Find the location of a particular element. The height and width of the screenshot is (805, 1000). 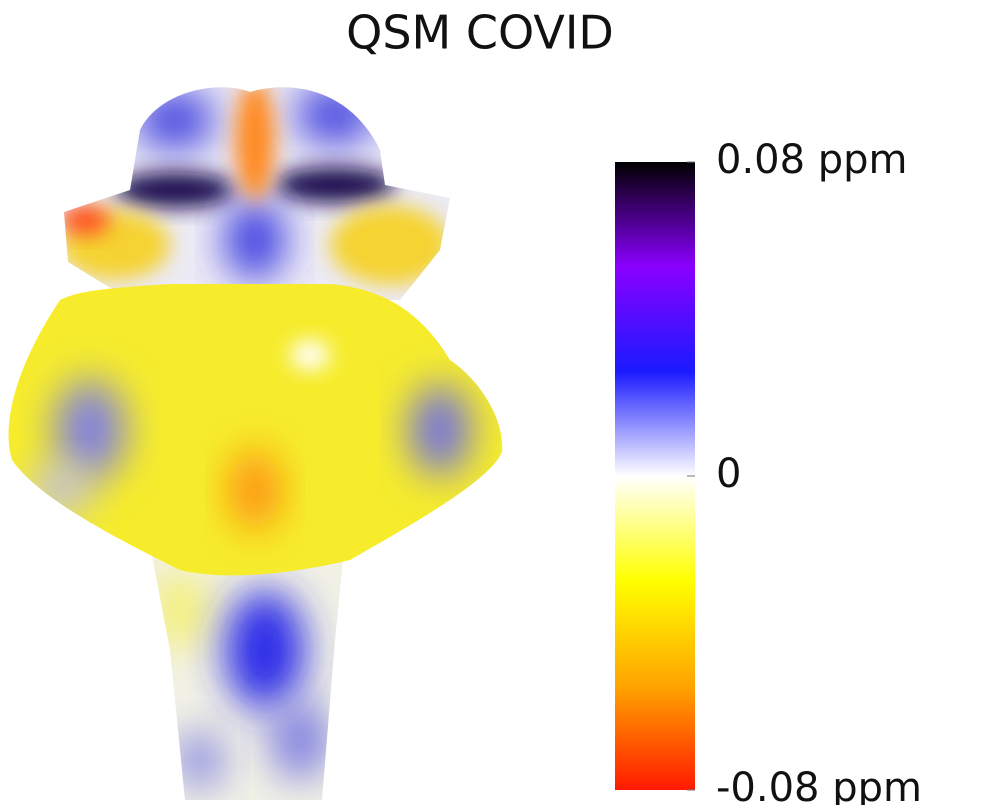

tick-label: 0.08 ppm is located at coordinates (812, 160).